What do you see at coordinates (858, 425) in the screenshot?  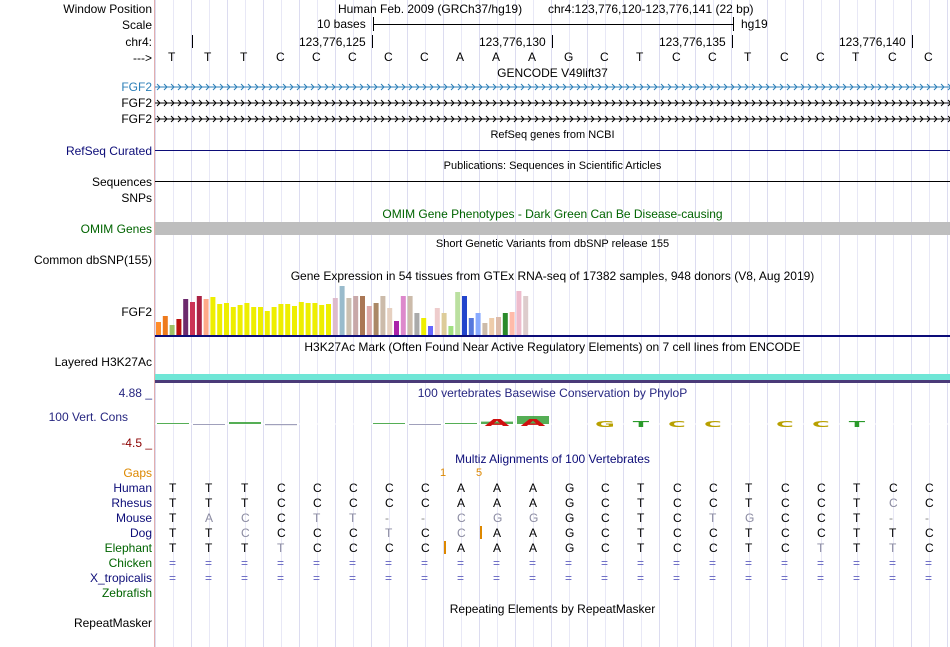 I see `phylop-letter: T` at bounding box center [858, 425].